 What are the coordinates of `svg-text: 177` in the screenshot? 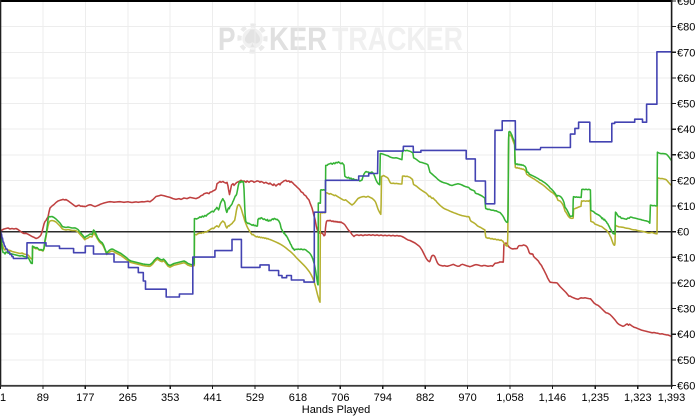 It's located at (85, 398).